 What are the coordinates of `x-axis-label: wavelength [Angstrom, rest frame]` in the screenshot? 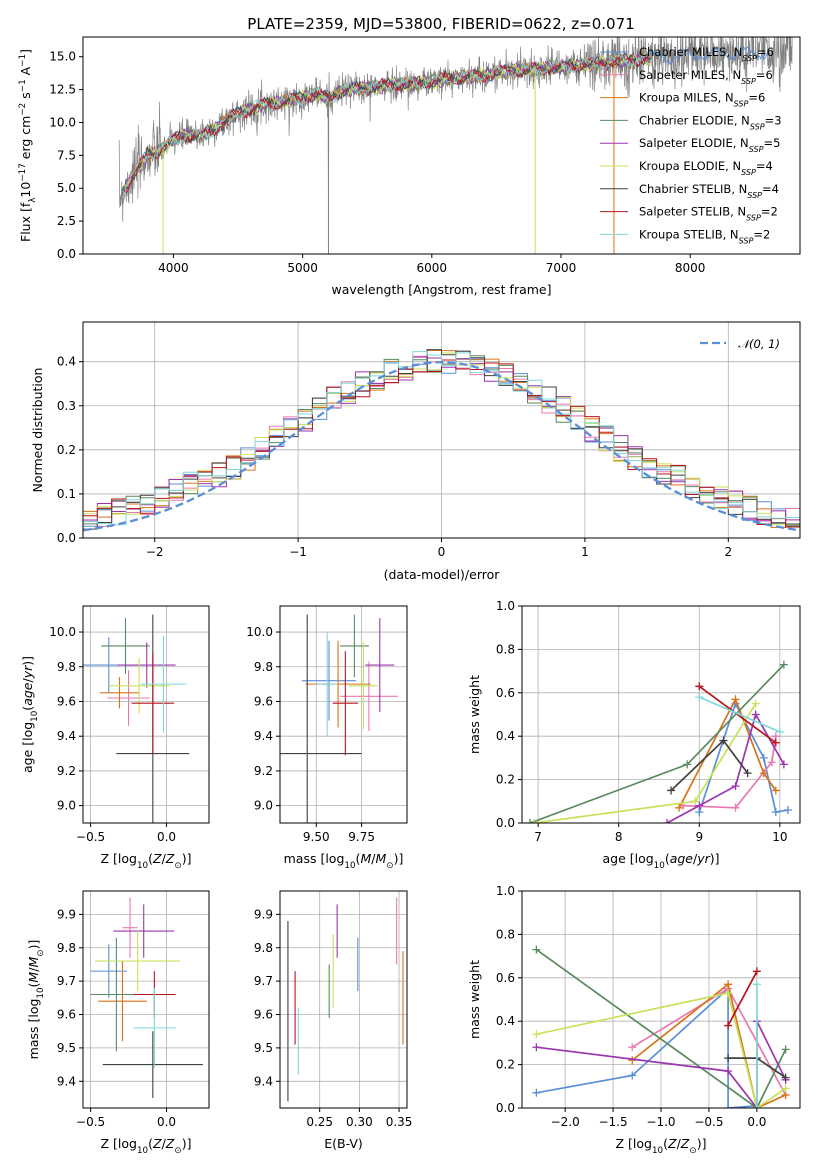 It's located at (441, 289).